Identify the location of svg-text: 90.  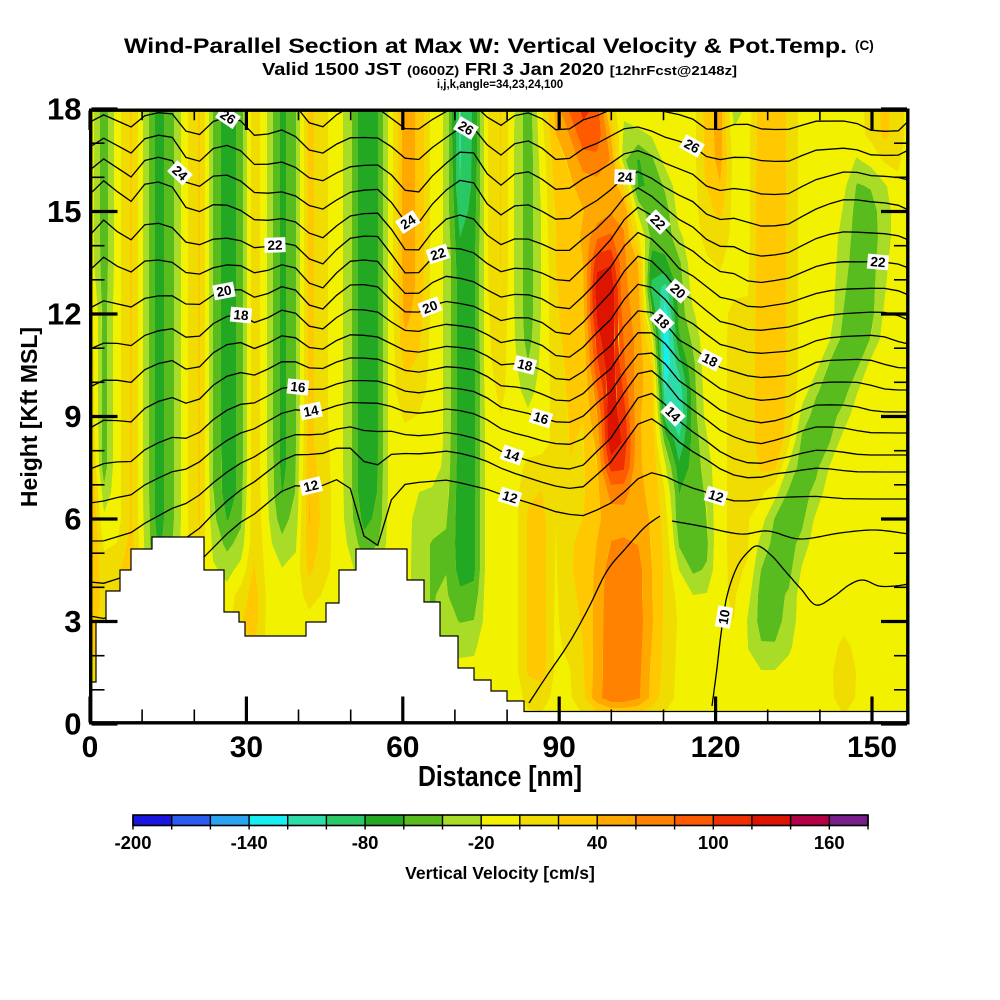
(559, 747).